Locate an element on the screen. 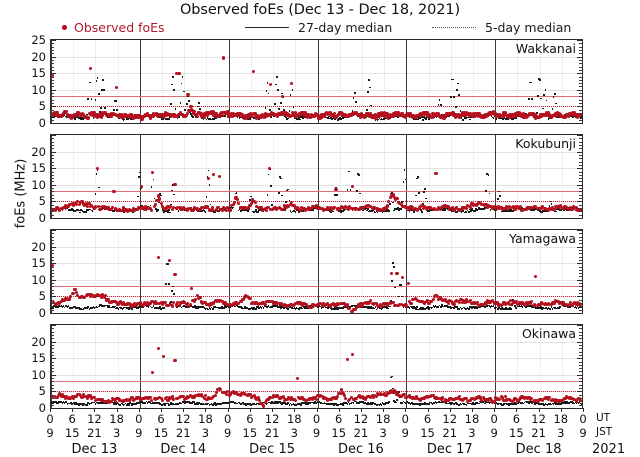  y-tick-label: 5 is located at coordinates (42, 296).